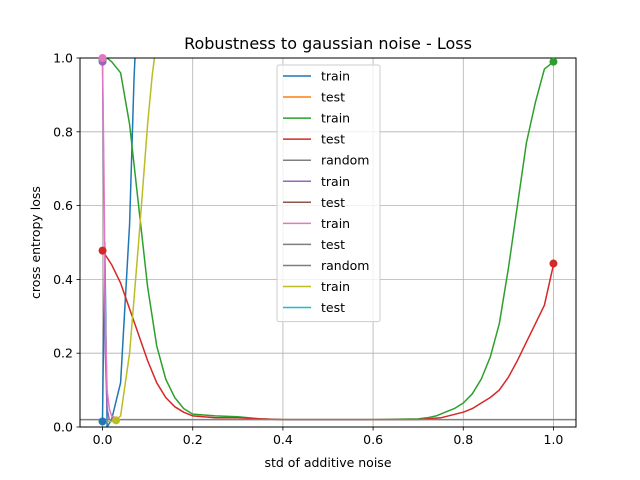  Describe the element at coordinates (35, 242) in the screenshot. I see `y-axis-label: cross entropy loss` at that location.